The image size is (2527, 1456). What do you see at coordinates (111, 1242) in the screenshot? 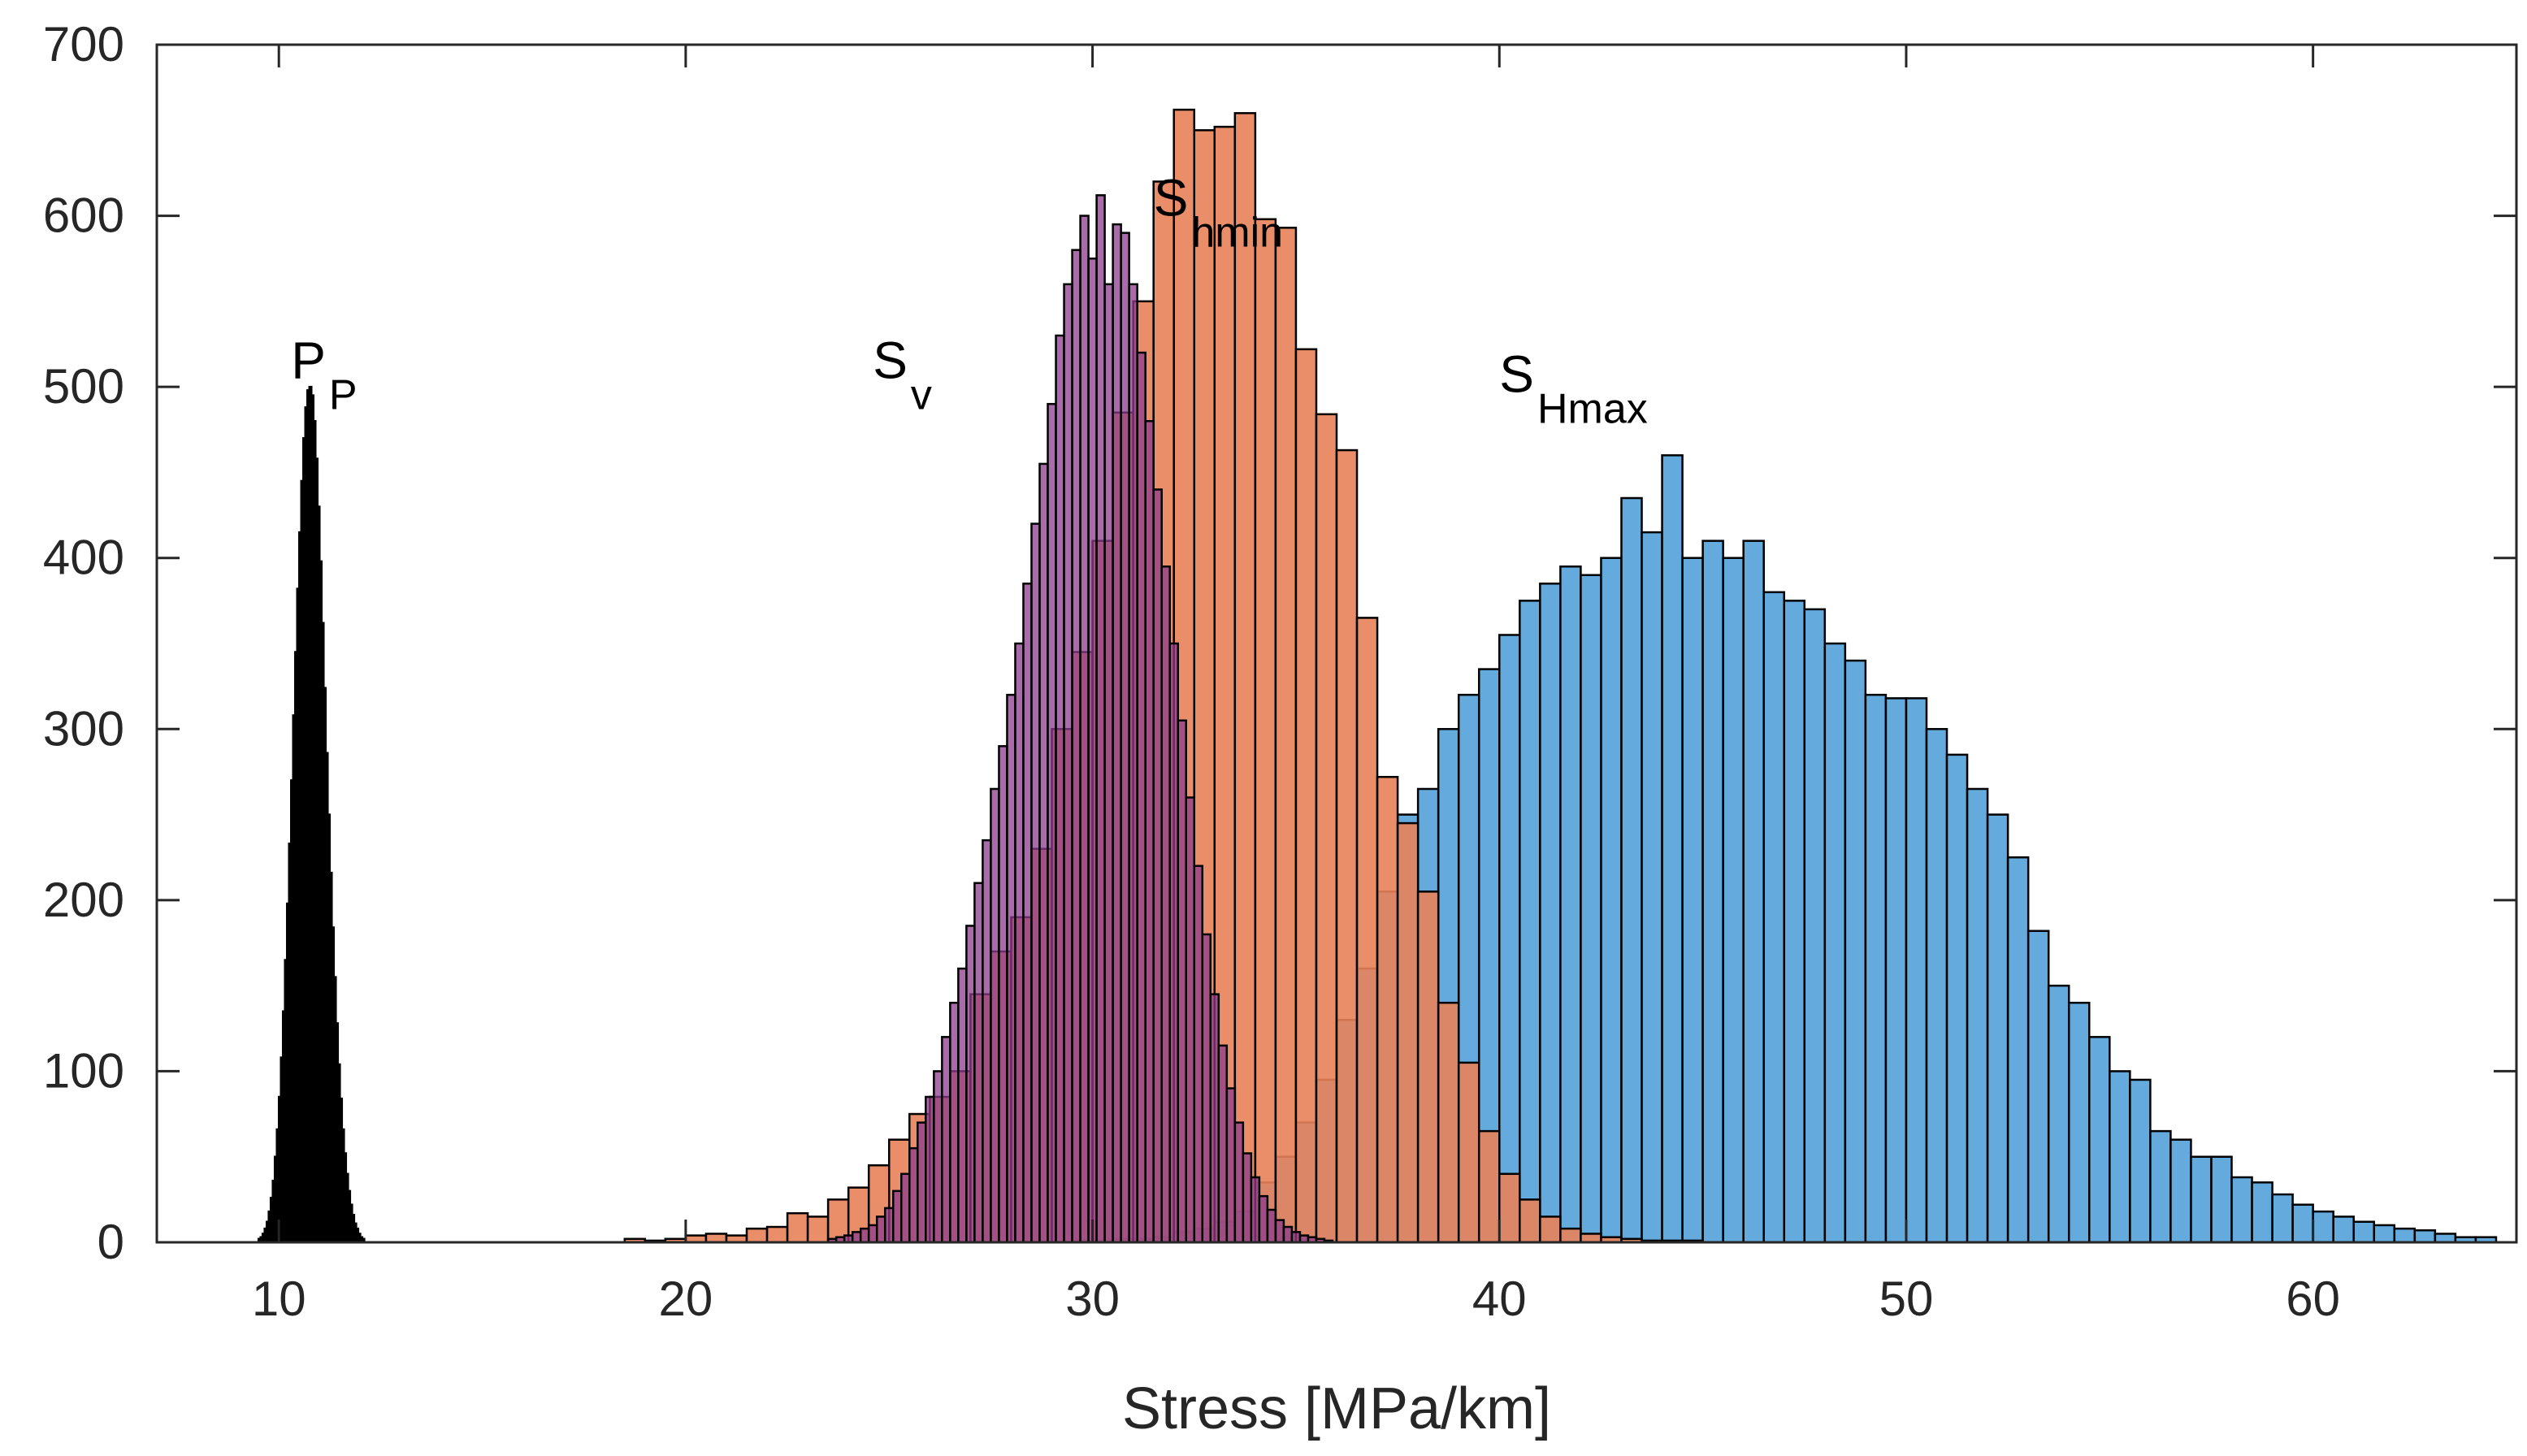
I see `y-tick-label: 0` at bounding box center [111, 1242].